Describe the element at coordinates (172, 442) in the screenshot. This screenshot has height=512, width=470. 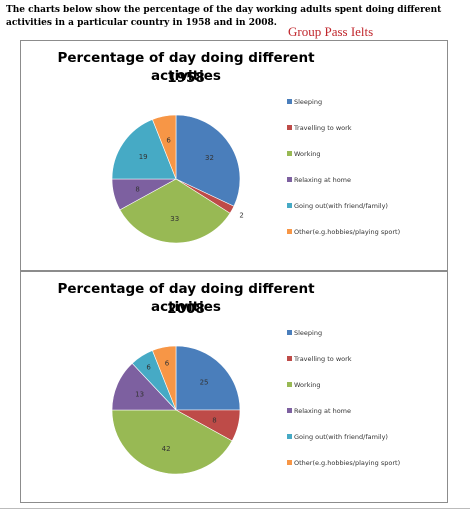
I see `pie-slice-working` at that location.